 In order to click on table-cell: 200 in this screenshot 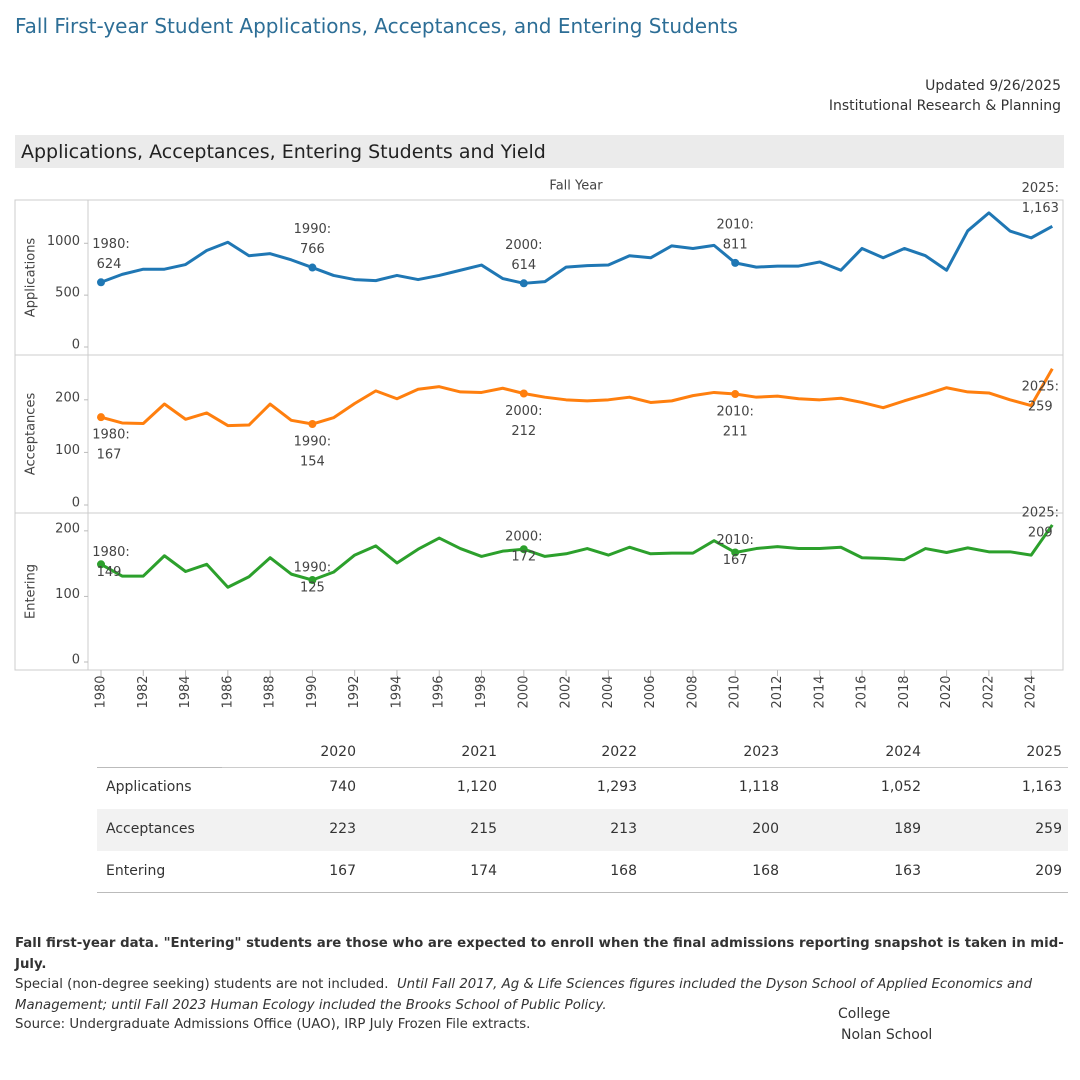, I will do `click(765, 829)`.